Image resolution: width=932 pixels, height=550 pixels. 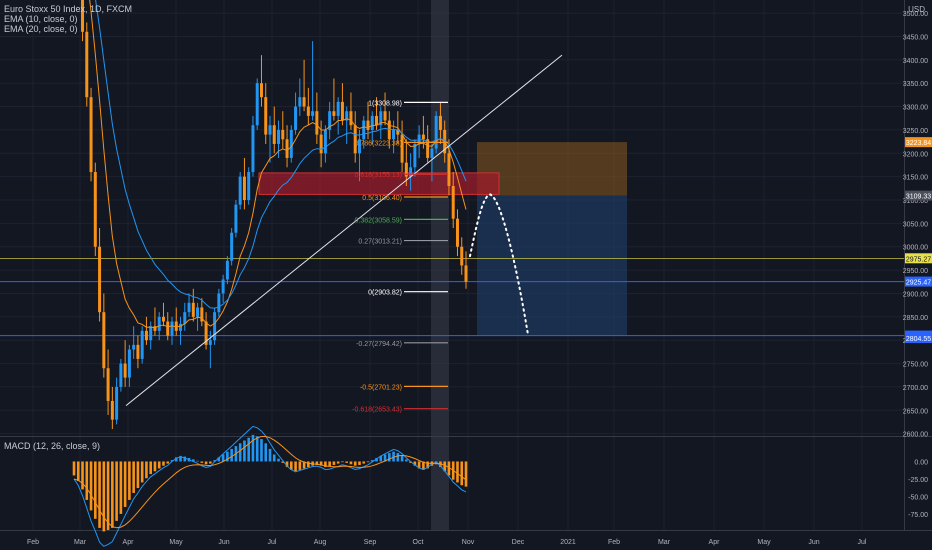 What do you see at coordinates (552, 169) in the screenshot?
I see `stop-loss-zone` at bounding box center [552, 169].